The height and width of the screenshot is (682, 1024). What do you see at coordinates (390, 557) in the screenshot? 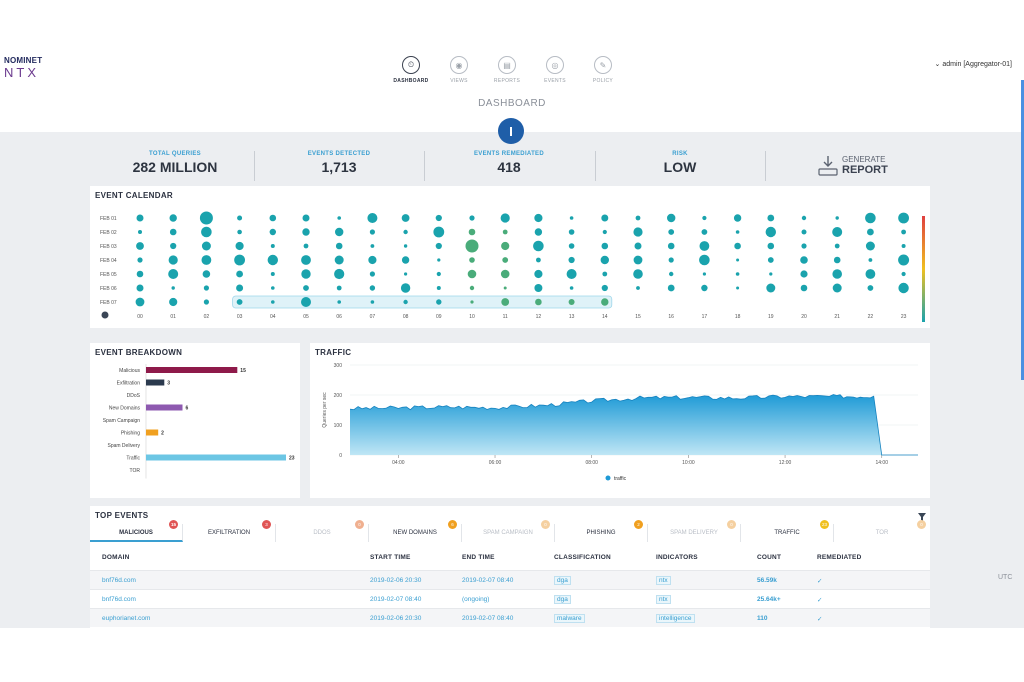
I see `col-start-time: START TIME` at bounding box center [390, 557].